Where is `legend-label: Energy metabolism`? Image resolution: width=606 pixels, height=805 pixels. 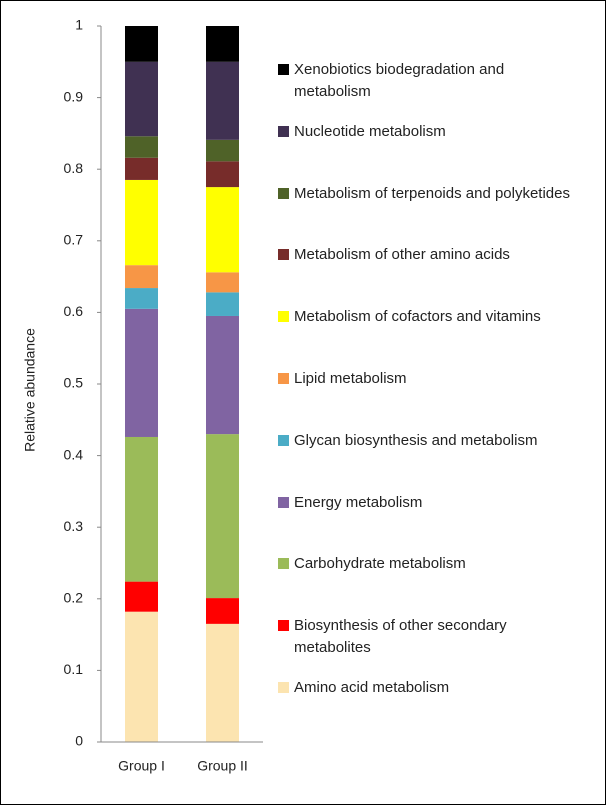
legend-label: Energy metabolism is located at coordinates (358, 502).